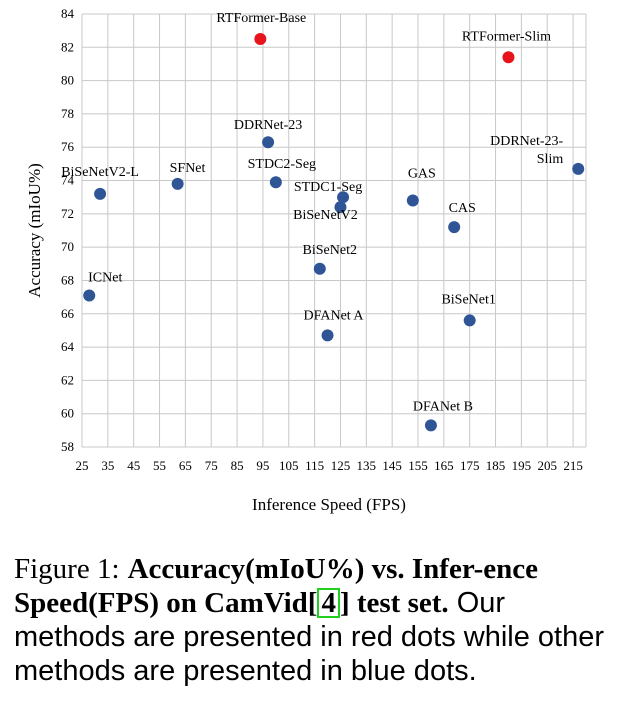 The height and width of the screenshot is (706, 626). What do you see at coordinates (262, 465) in the screenshot?
I see `x-tick-label: 95` at bounding box center [262, 465].